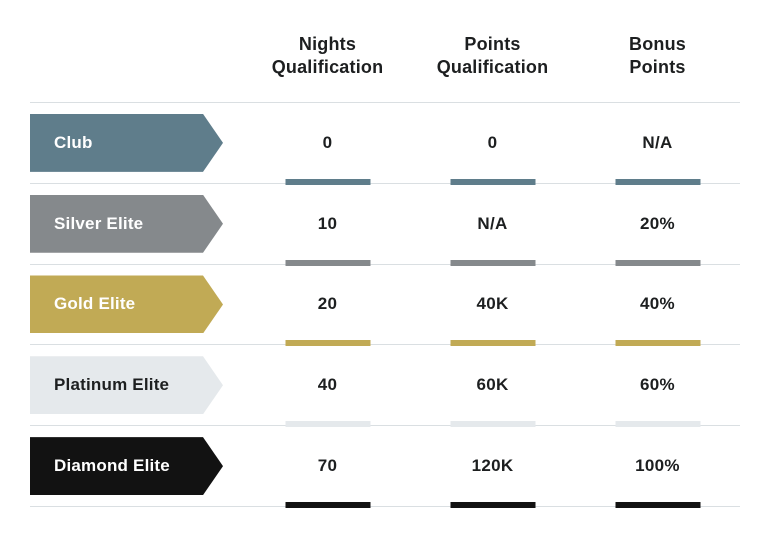  Describe the element at coordinates (126, 142) in the screenshot. I see `tier-label: Club` at that location.